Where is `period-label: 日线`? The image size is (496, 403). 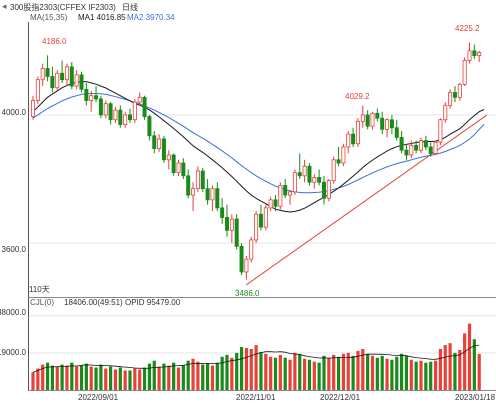 period-label: 日线 is located at coordinates (130, 7).